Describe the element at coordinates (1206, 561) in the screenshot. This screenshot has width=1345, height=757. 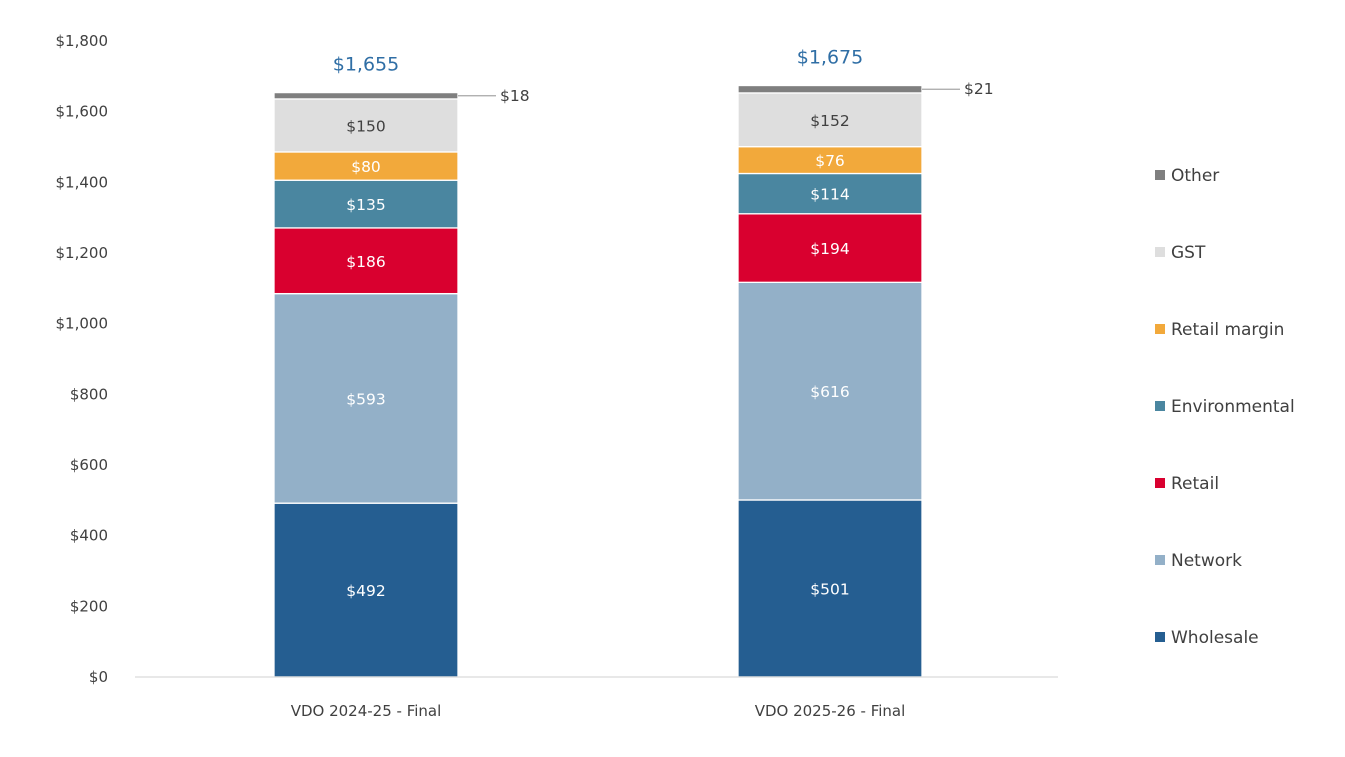
I see `legend-label-network: Network` at that location.